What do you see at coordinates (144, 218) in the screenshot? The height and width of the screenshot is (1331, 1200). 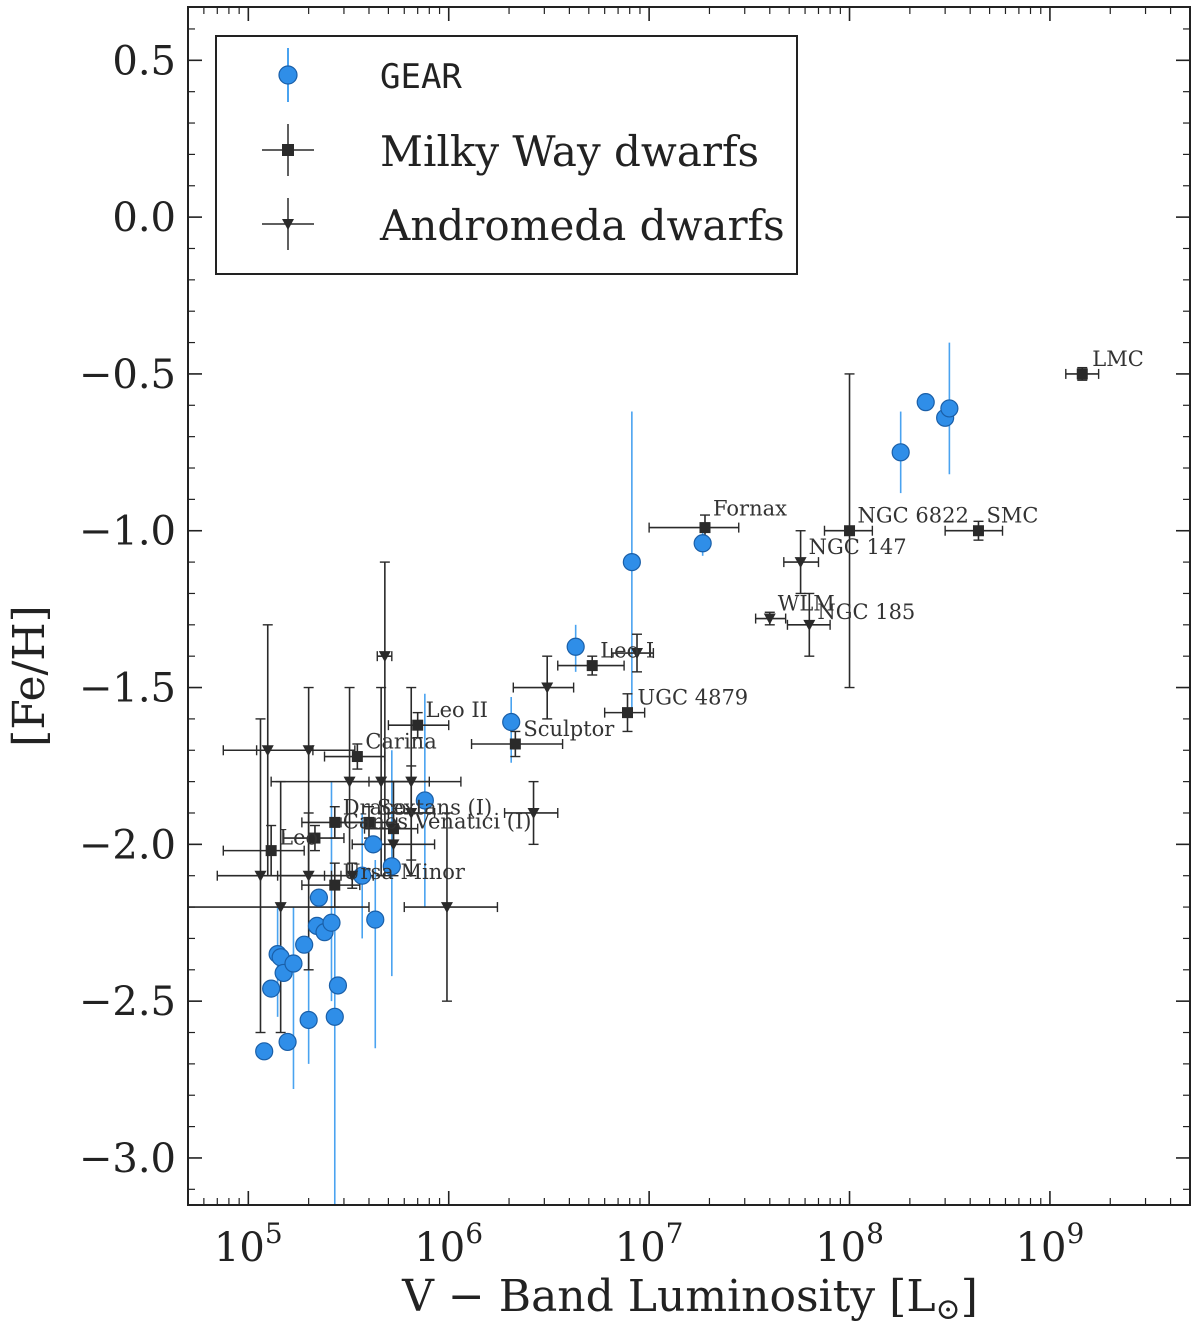 I see `y-tick-label: 0.0` at bounding box center [144, 218].